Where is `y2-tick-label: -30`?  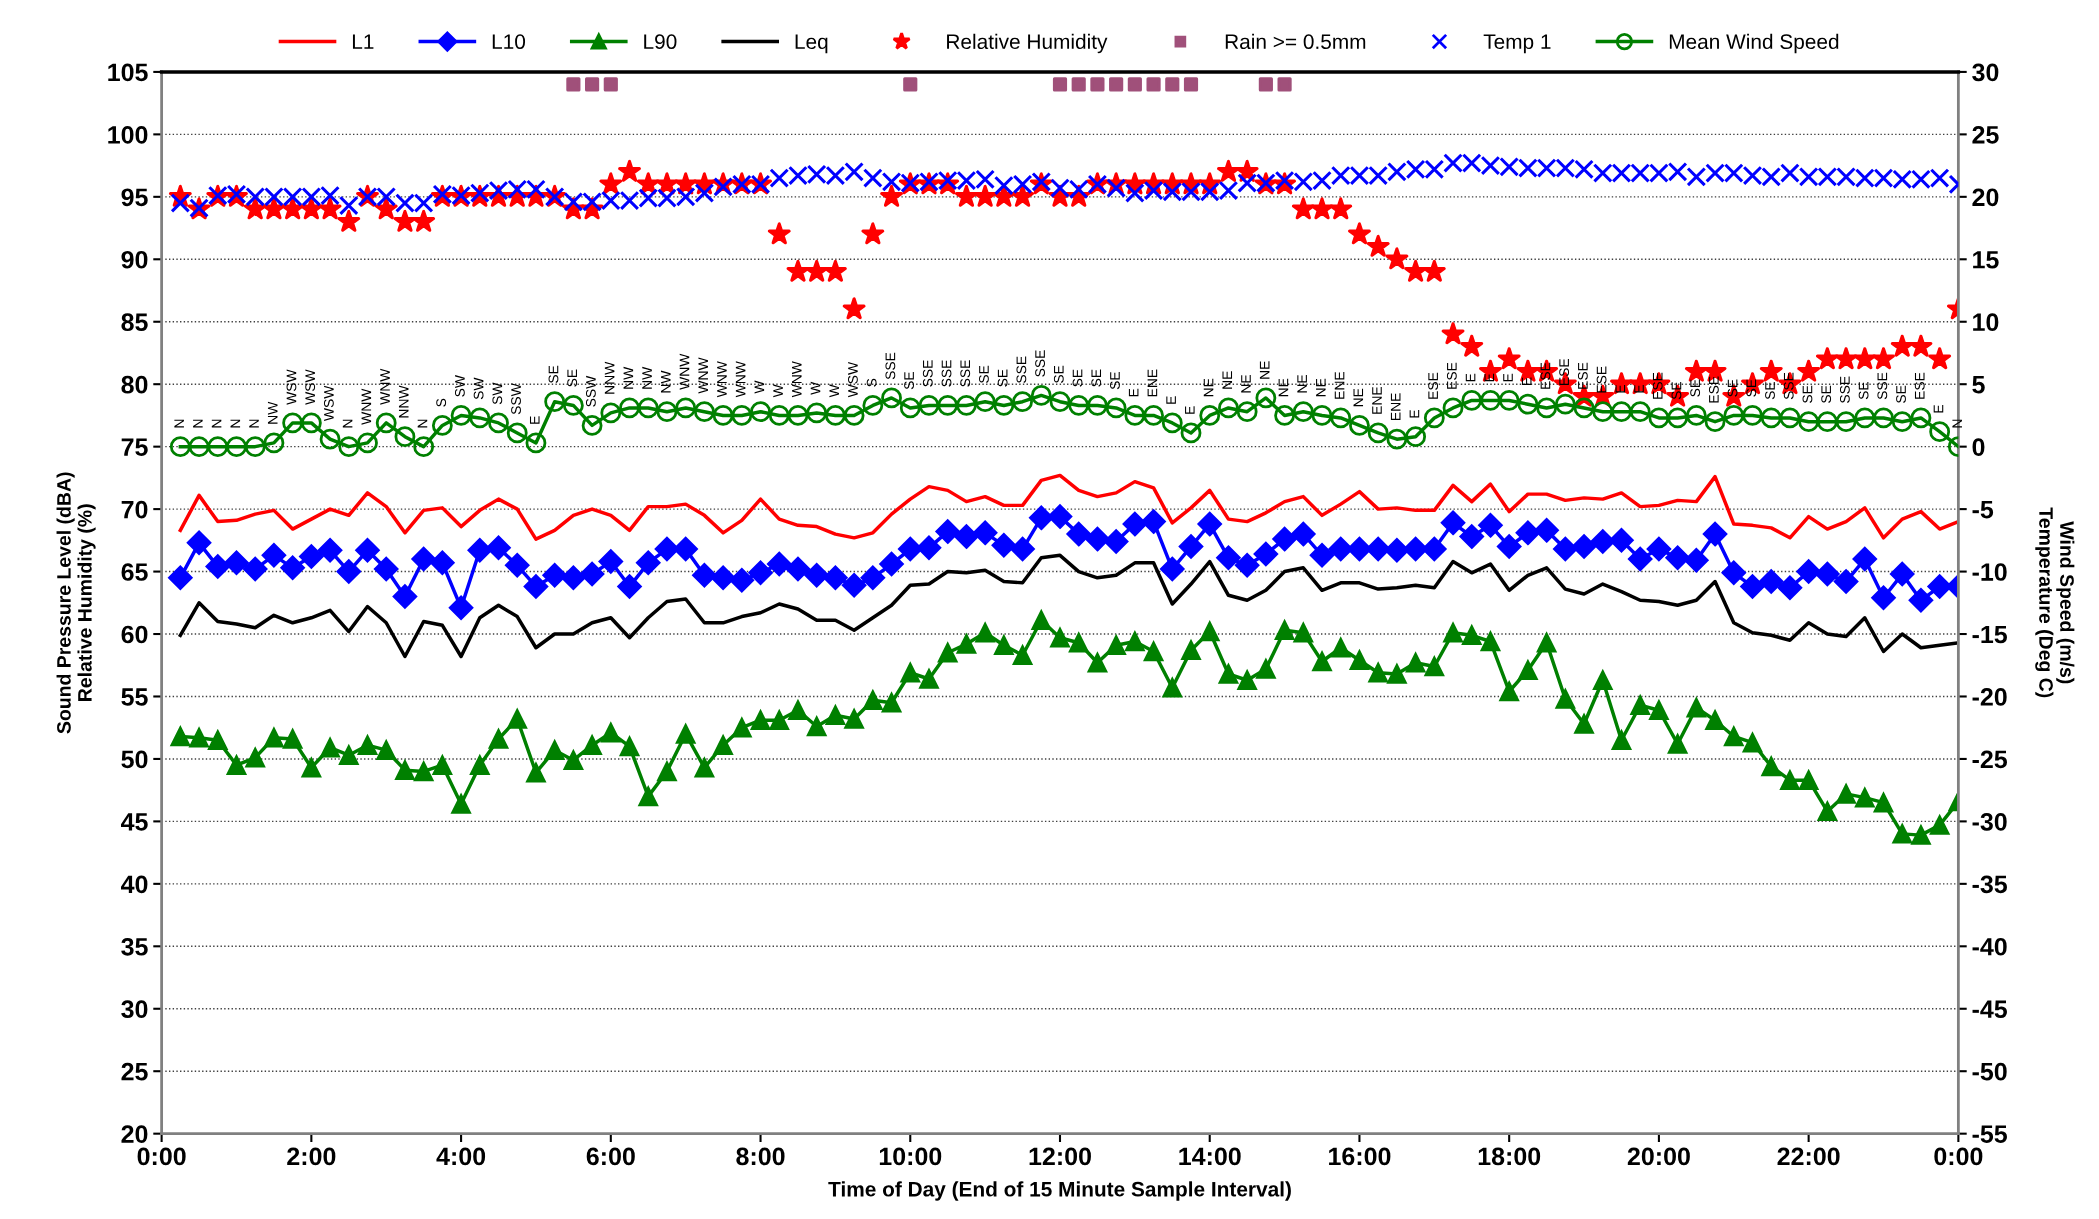 y2-tick-label: -30 is located at coordinates (1989, 821).